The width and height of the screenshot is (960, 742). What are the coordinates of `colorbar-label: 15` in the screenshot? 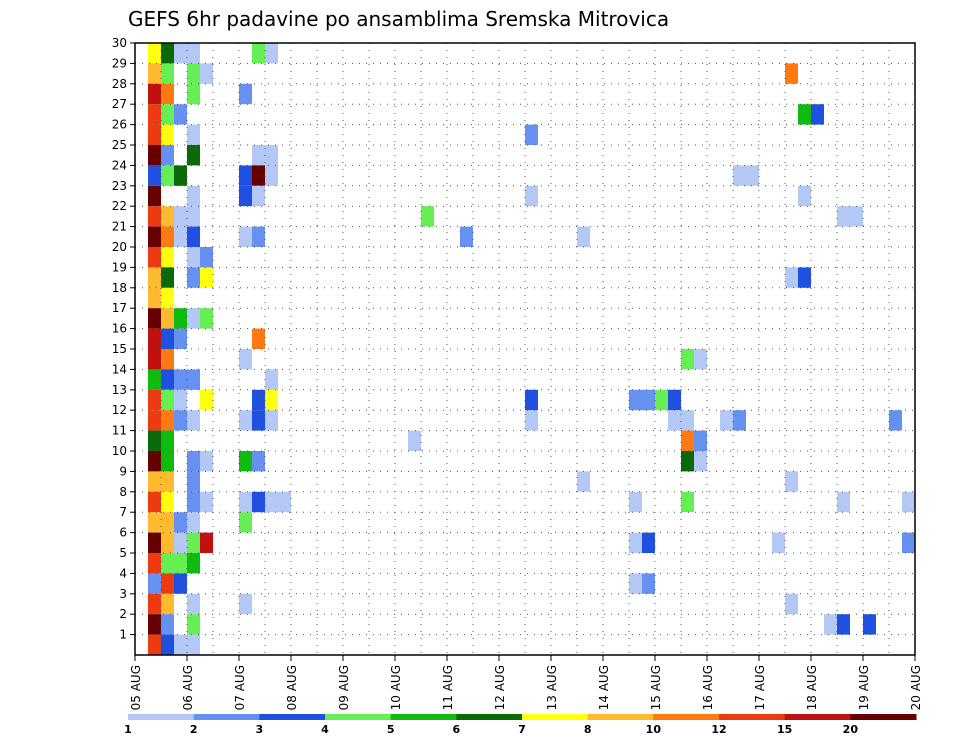 It's located at (784, 729).